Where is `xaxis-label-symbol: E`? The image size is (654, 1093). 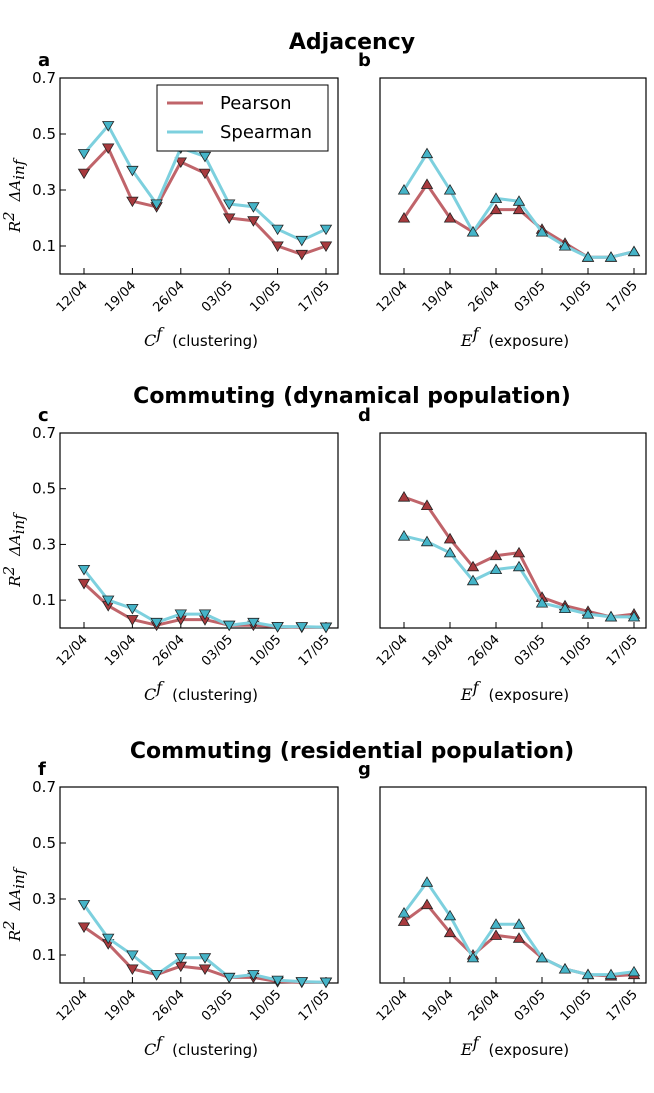 xaxis-label-symbol: E is located at coordinates (466, 694).